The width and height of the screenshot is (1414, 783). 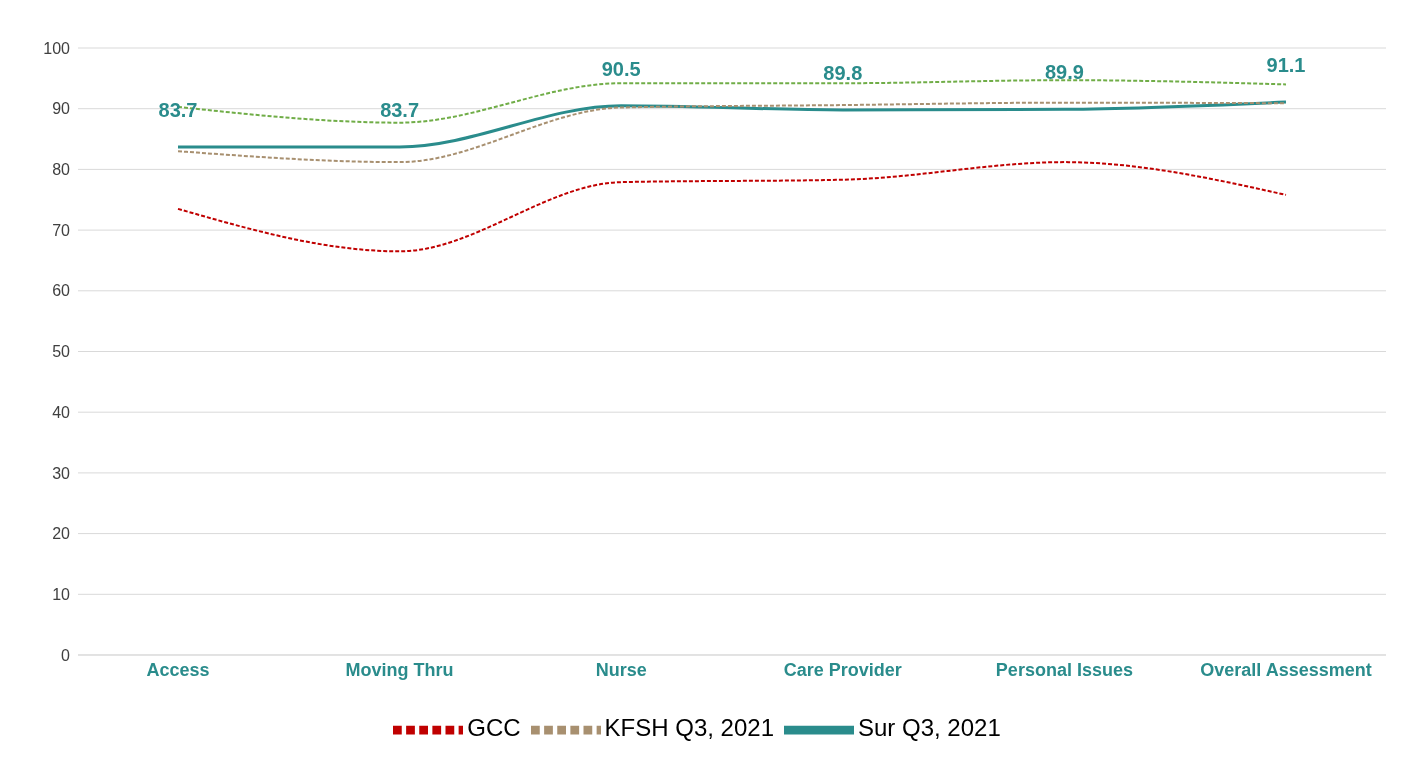 I want to click on legend-label: KFSH Q3, 2021, so click(x=689, y=728).